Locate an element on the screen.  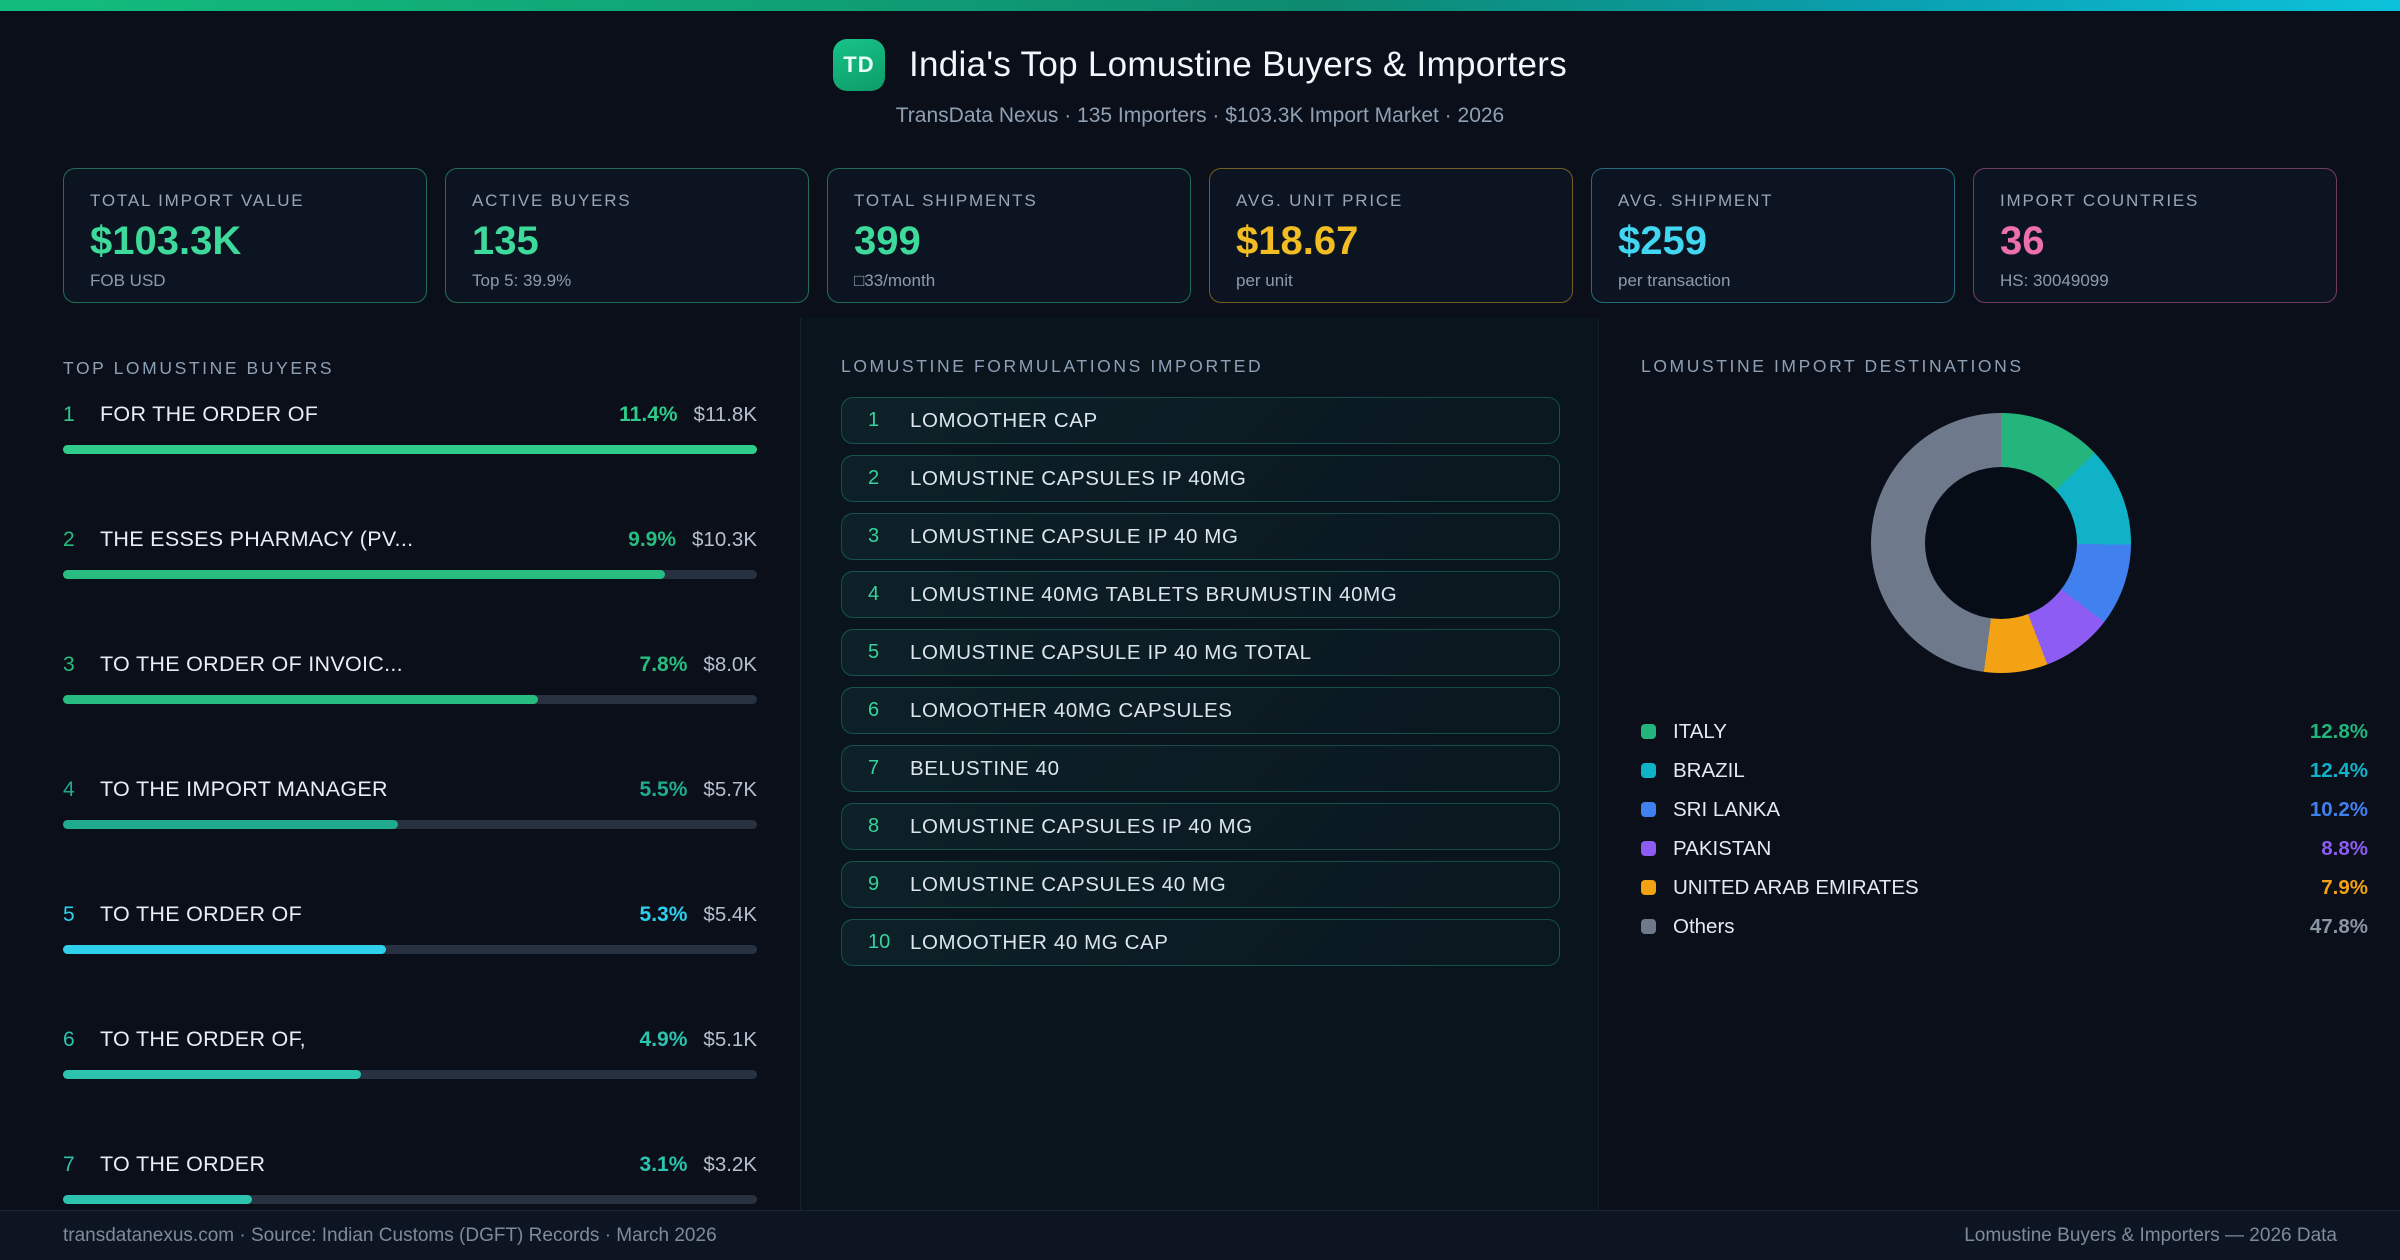
formulation-rank: 4 is located at coordinates (874, 594).